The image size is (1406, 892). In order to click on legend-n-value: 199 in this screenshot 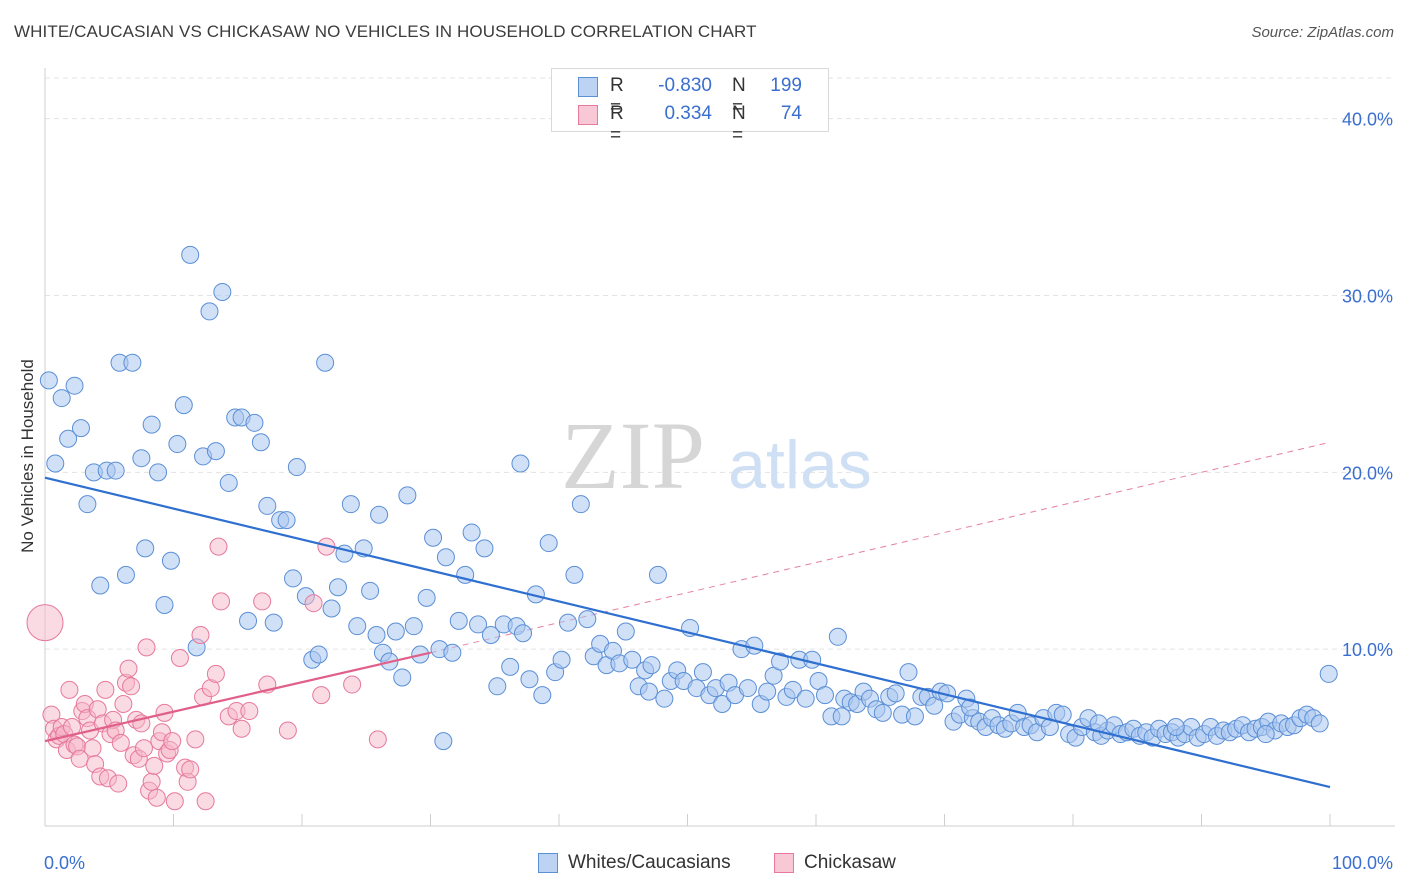, I will do `click(786, 85)`.